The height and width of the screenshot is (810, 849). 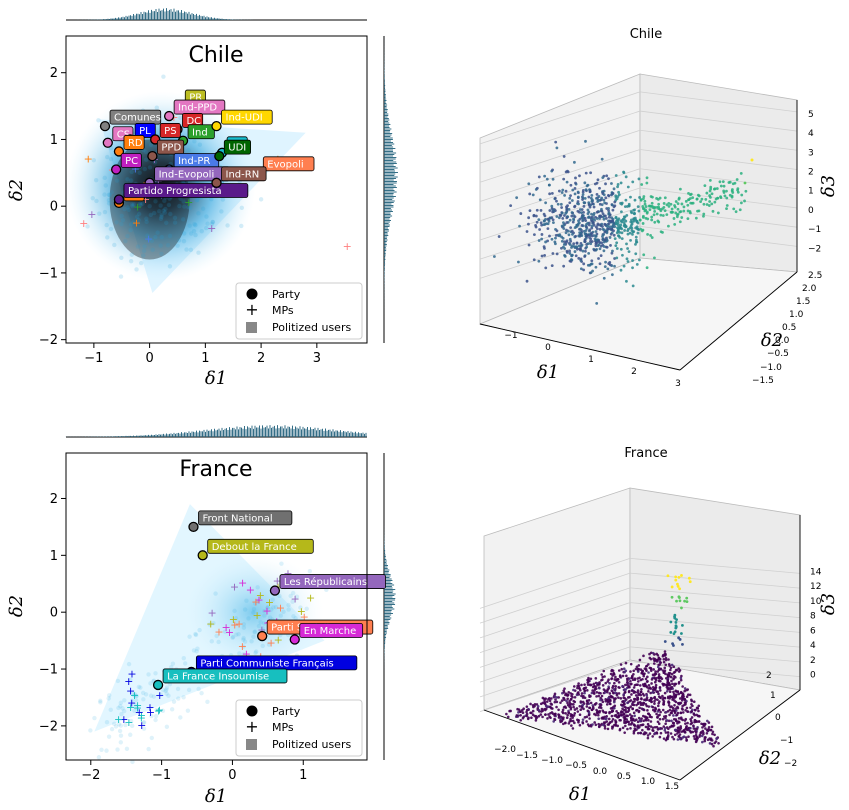 I want to click on party-label: PL, so click(x=145, y=130).